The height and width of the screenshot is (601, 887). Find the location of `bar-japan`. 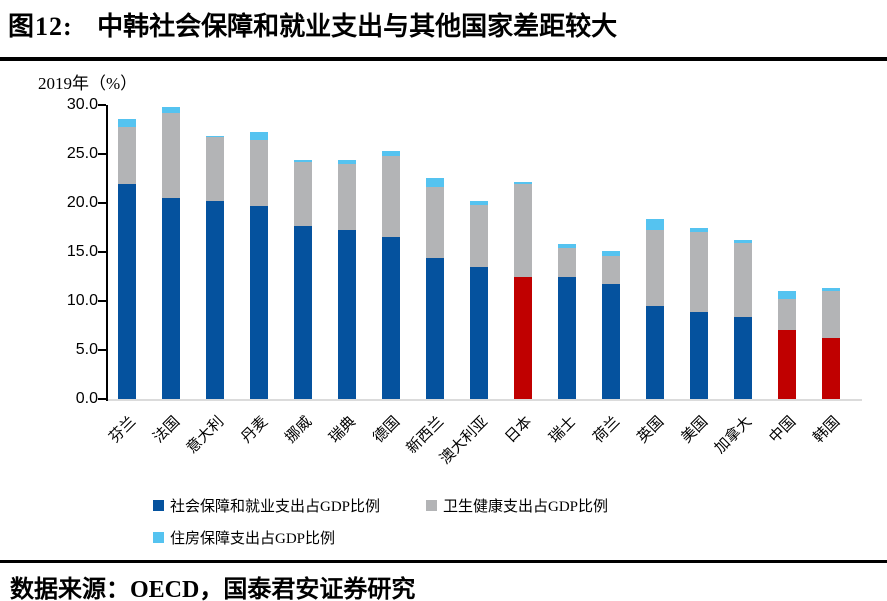

bar-japan is located at coordinates (523, 290).